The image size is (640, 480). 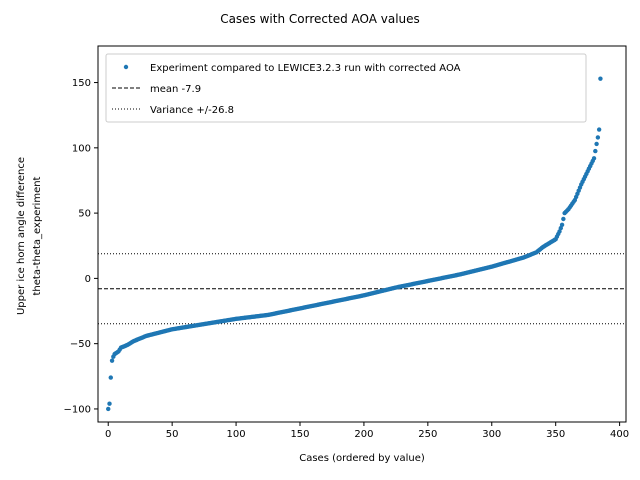 What do you see at coordinates (555, 434) in the screenshot?
I see `x-tick-label: 350` at bounding box center [555, 434].